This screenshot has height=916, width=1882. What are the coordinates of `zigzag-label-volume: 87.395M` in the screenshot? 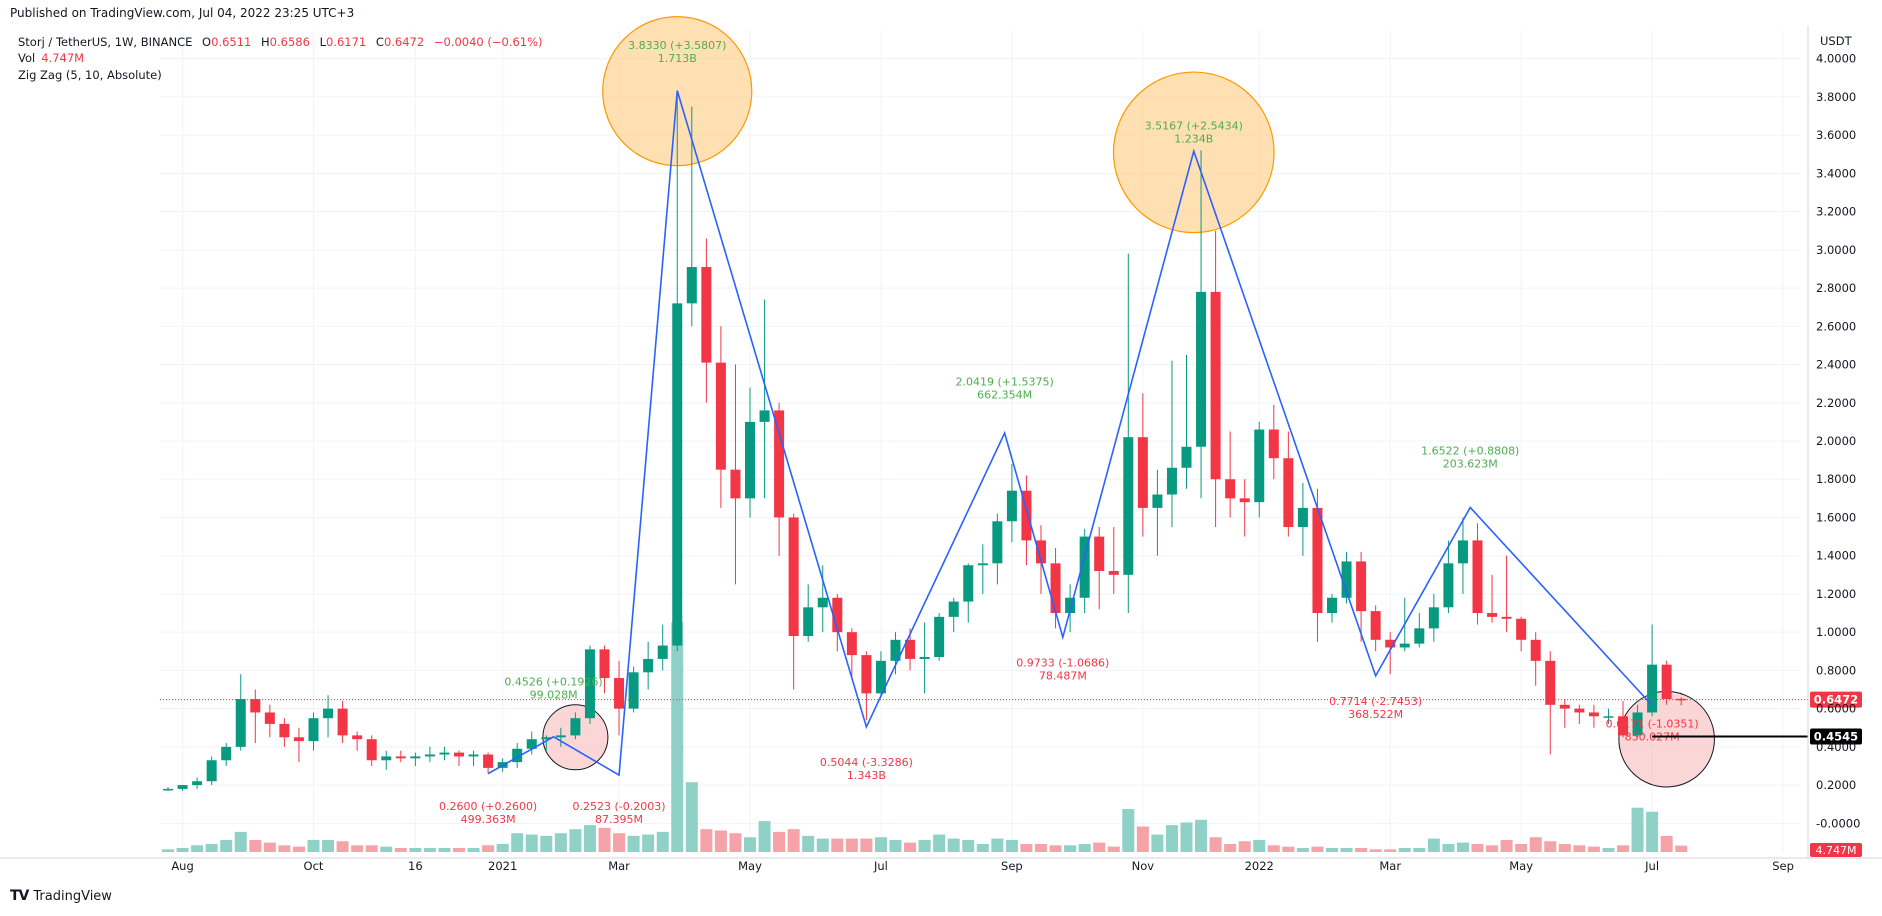 It's located at (619, 819).